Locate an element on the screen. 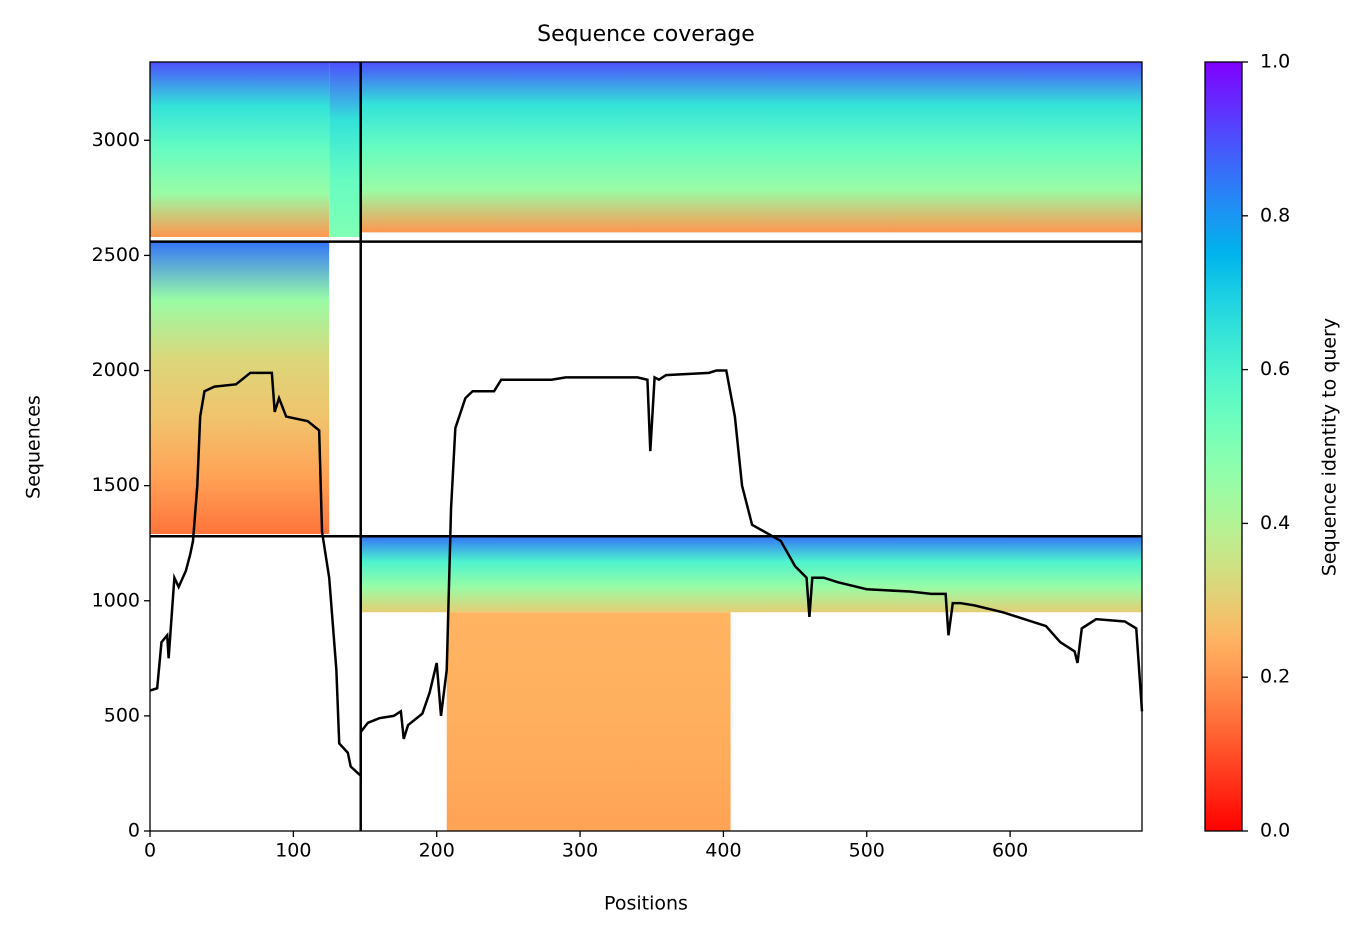 The height and width of the screenshot is (943, 1364). colorbar-tick-label: 0.6 is located at coordinates (1275, 369).